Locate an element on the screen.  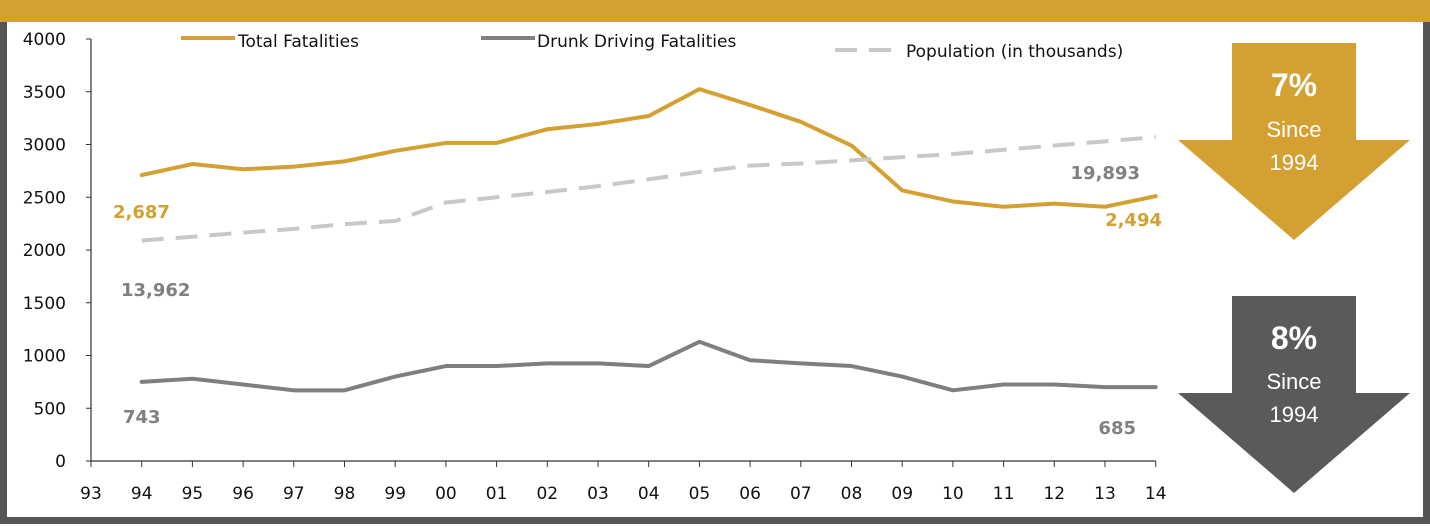
x-tick-label: 03 is located at coordinates (598, 494).